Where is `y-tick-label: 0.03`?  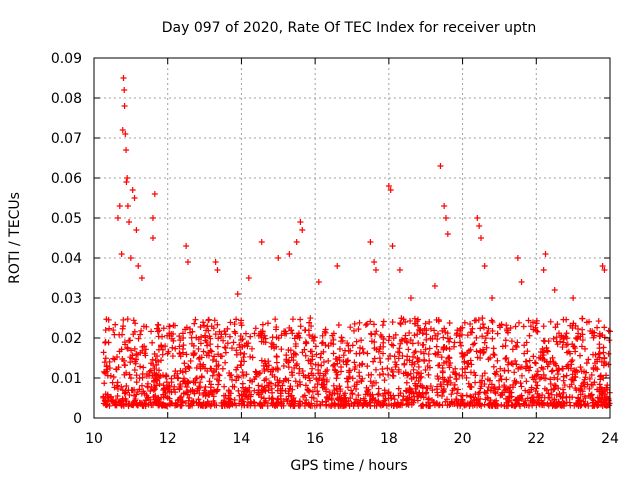
y-tick-label: 0.03 is located at coordinates (66, 299).